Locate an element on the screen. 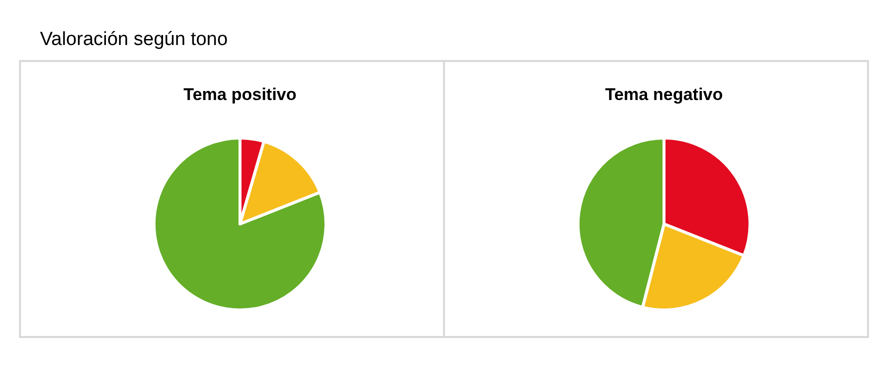 Image resolution: width=890 pixels, height=380 pixels. pie-slice is located at coordinates (240, 224).